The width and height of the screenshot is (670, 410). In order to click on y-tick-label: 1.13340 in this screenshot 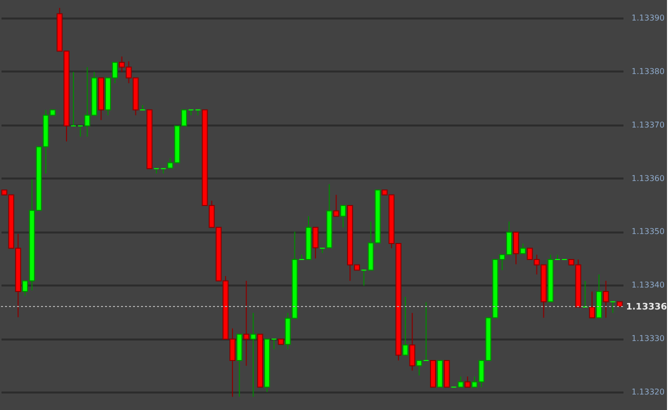, I will do `click(648, 285)`.